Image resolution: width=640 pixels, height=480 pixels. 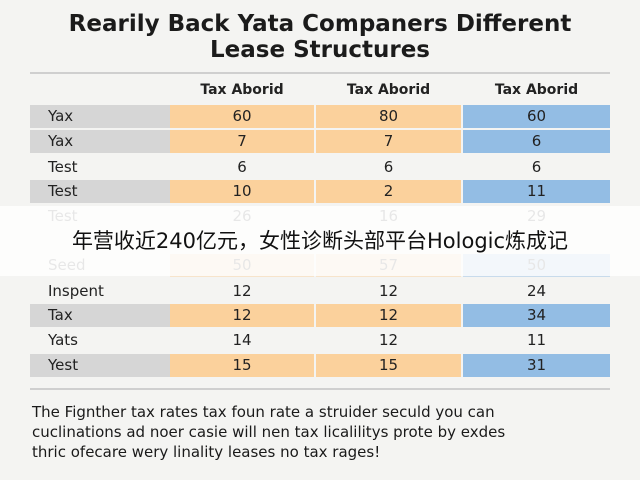 I want to click on row-label: Tax, so click(x=100, y=315).